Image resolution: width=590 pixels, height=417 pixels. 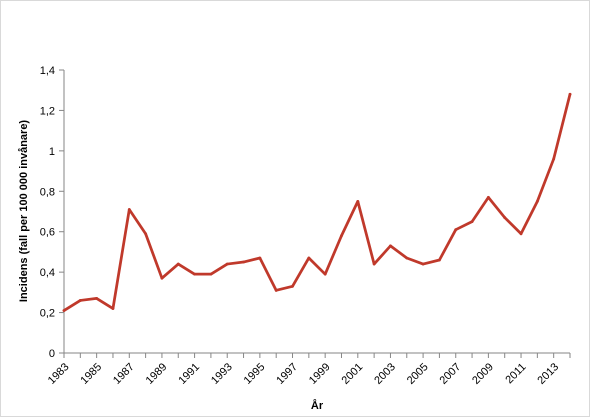 What do you see at coordinates (548, 374) in the screenshot?
I see `x-tick-label: 2013` at bounding box center [548, 374].